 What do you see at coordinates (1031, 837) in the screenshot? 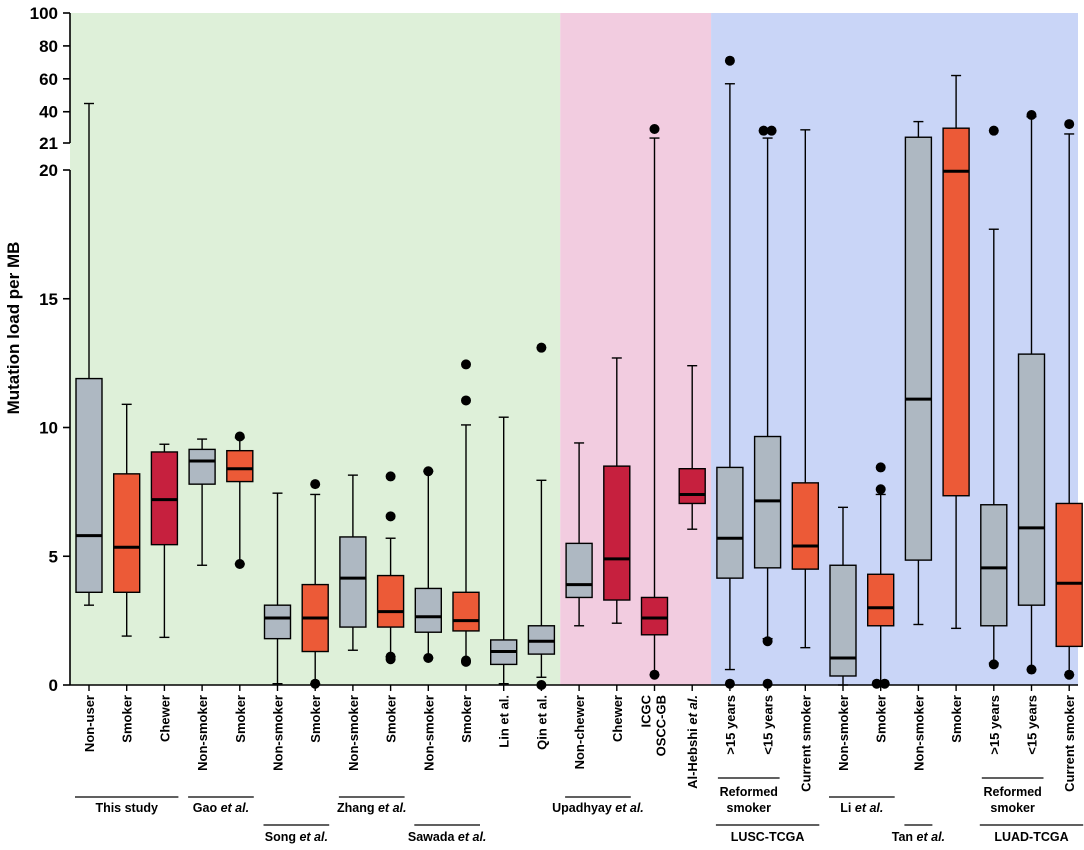
I see `group-label: LUAD-TCGA` at bounding box center [1031, 837].